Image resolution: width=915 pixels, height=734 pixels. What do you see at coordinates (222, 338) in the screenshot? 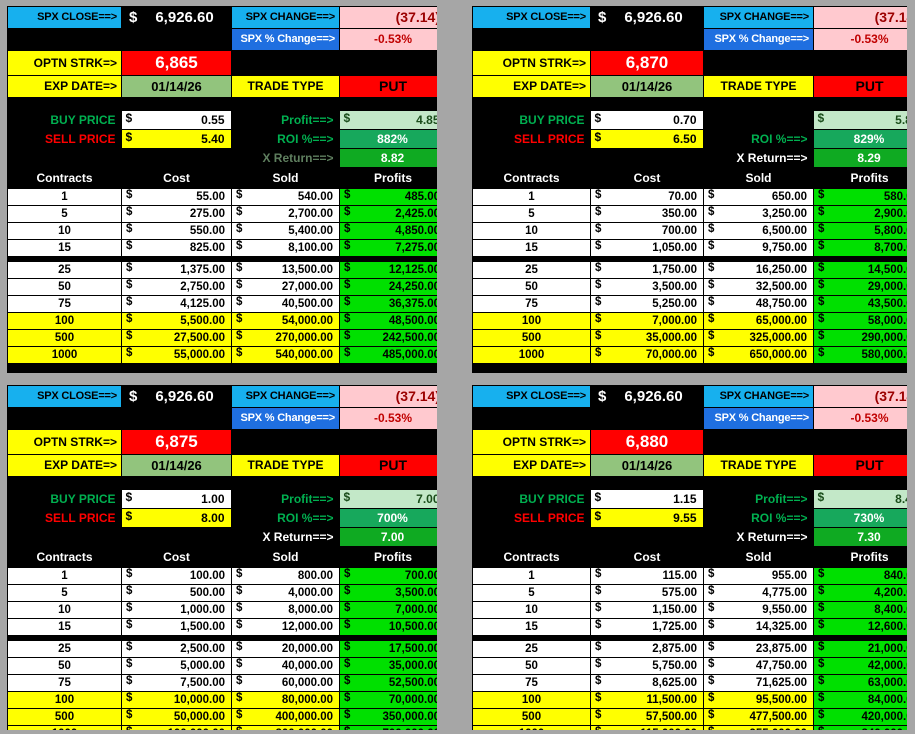
I see `table-row: 500 $27,500.00 $270,000.00 $242,500.00` at bounding box center [222, 338].